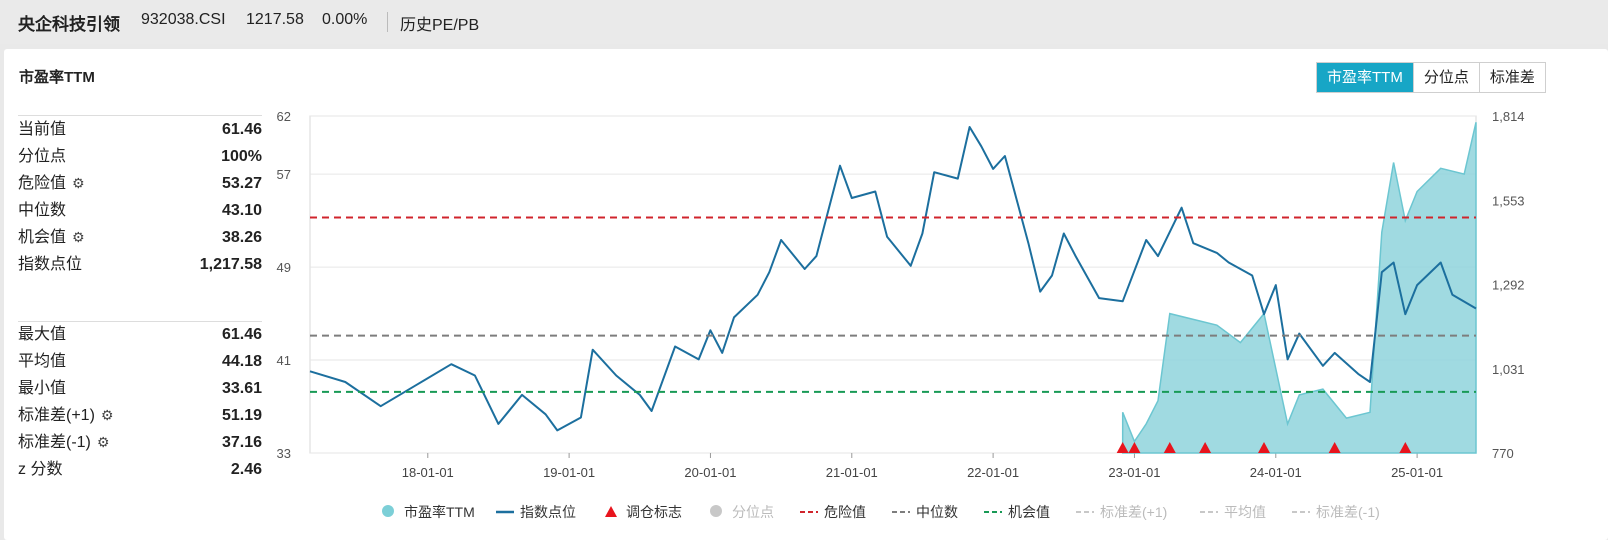 The width and height of the screenshot is (1608, 540). What do you see at coordinates (241, 183) in the screenshot?
I see `stat-value: 53.27` at bounding box center [241, 183].